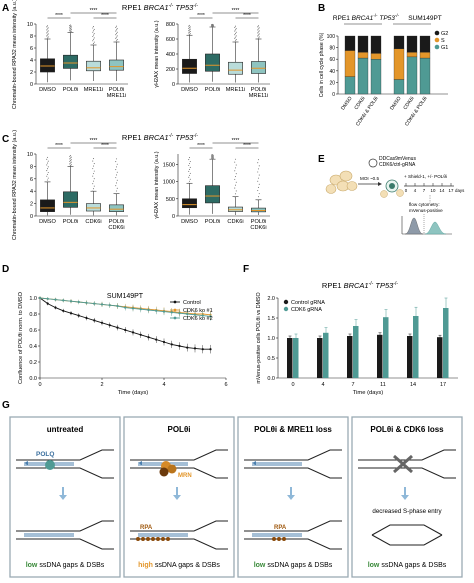 The height and width of the screenshot is (583, 474). Describe the element at coordinates (140, 463) in the screenshot. I see `strand-arrowhead` at that location.